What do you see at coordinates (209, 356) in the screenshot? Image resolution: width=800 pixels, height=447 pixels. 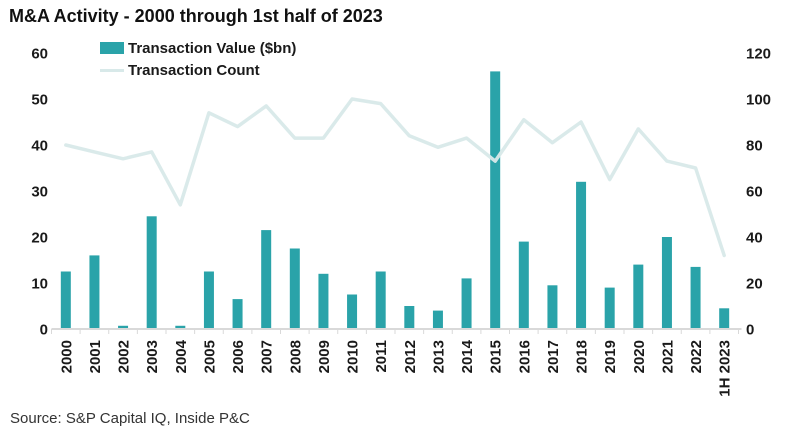 I see `x-axis-label-2005: 2005` at bounding box center [209, 356].